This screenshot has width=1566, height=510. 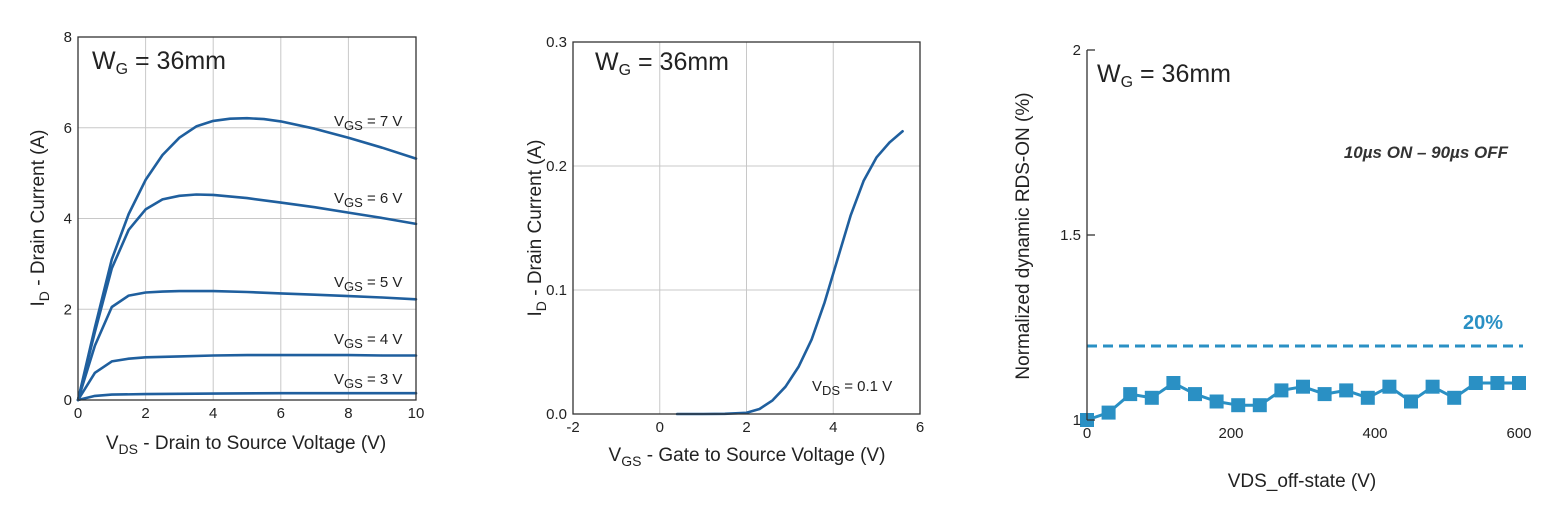 I want to click on x-tick-label: 600, so click(x=1518, y=433).